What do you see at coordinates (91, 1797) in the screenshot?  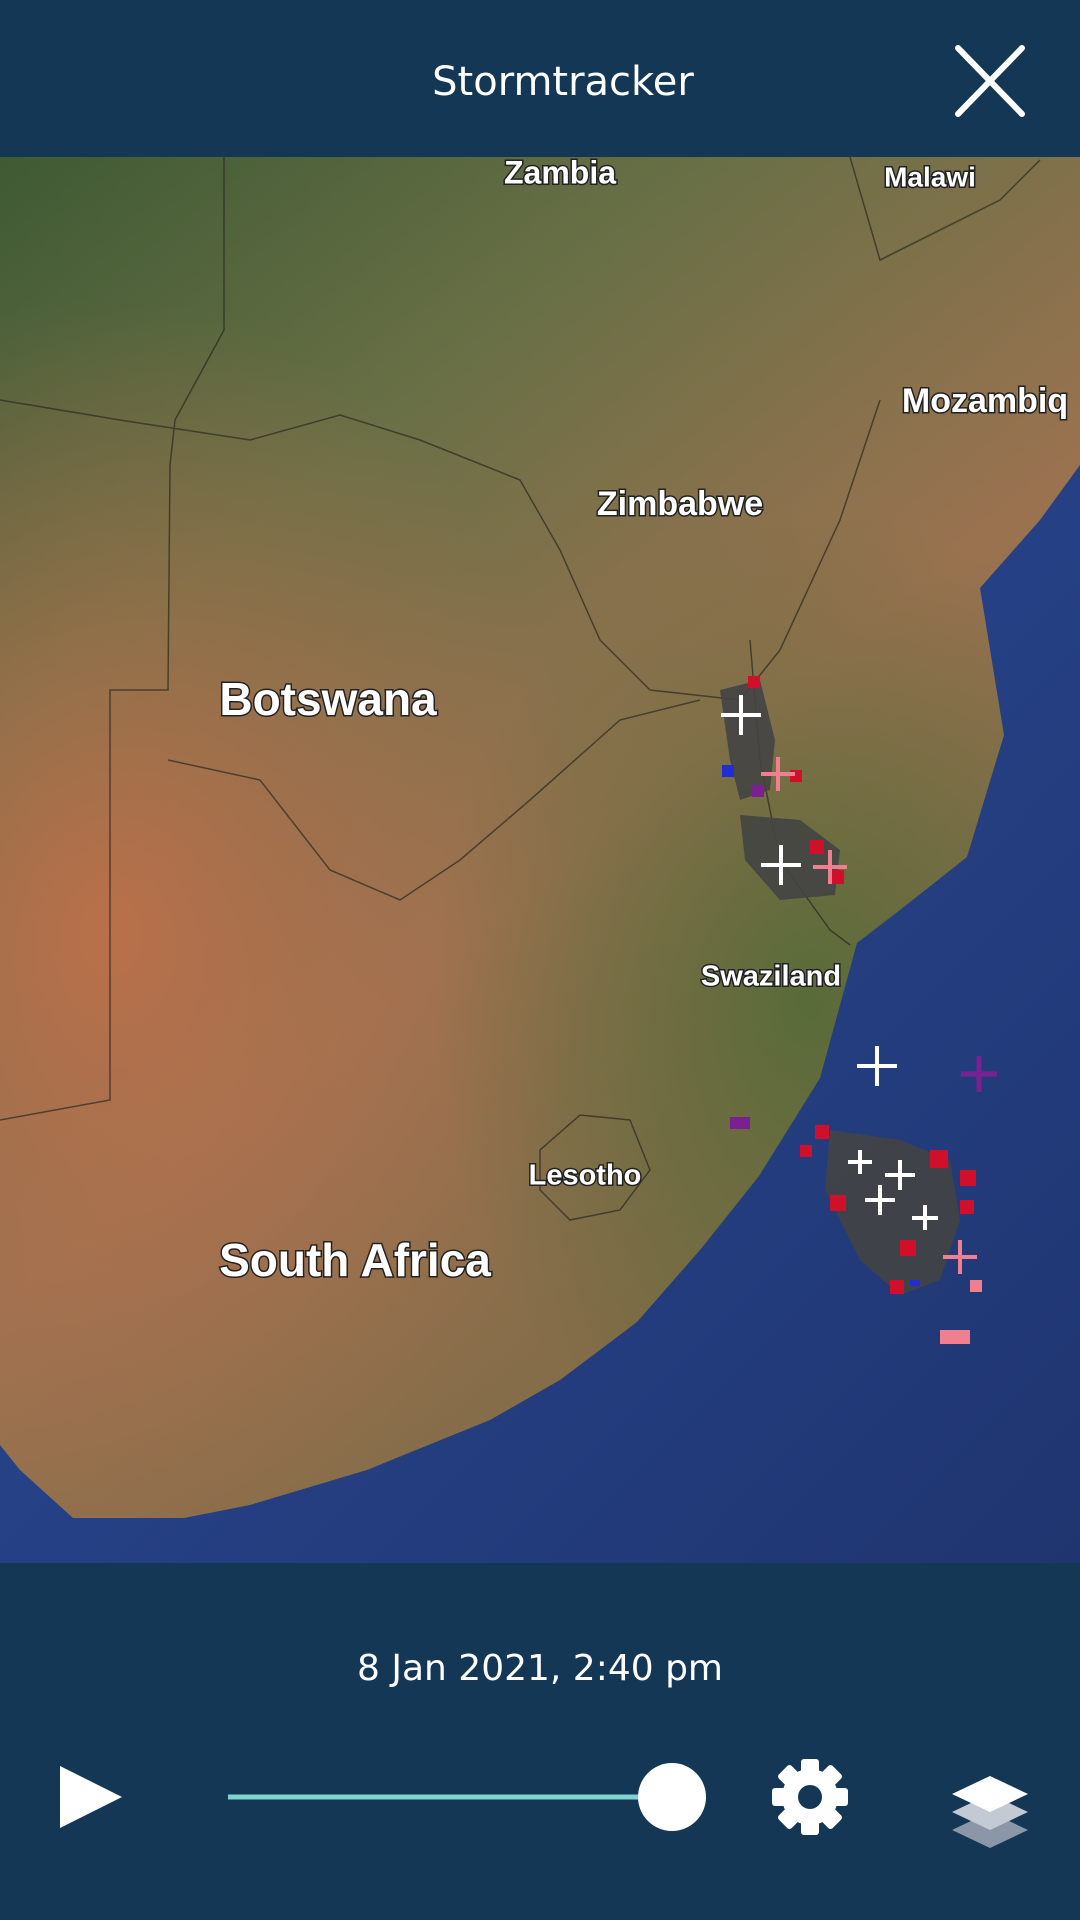 I see `play-button` at bounding box center [91, 1797].